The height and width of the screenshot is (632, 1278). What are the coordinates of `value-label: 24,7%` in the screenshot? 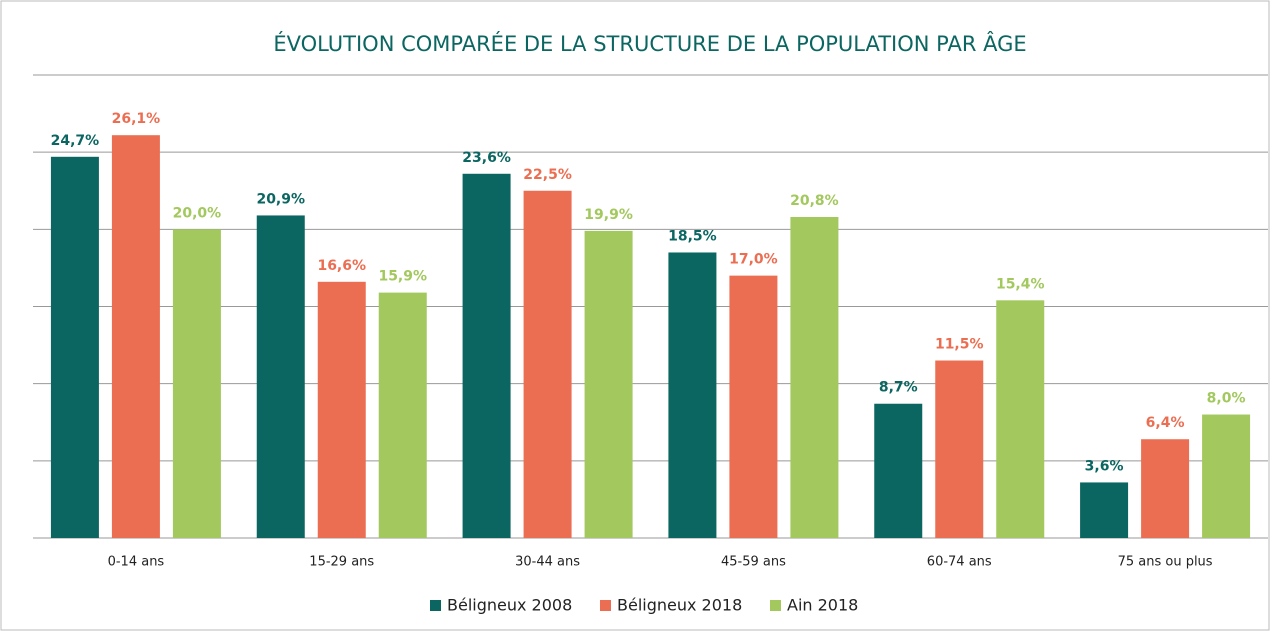 It's located at (75, 141).